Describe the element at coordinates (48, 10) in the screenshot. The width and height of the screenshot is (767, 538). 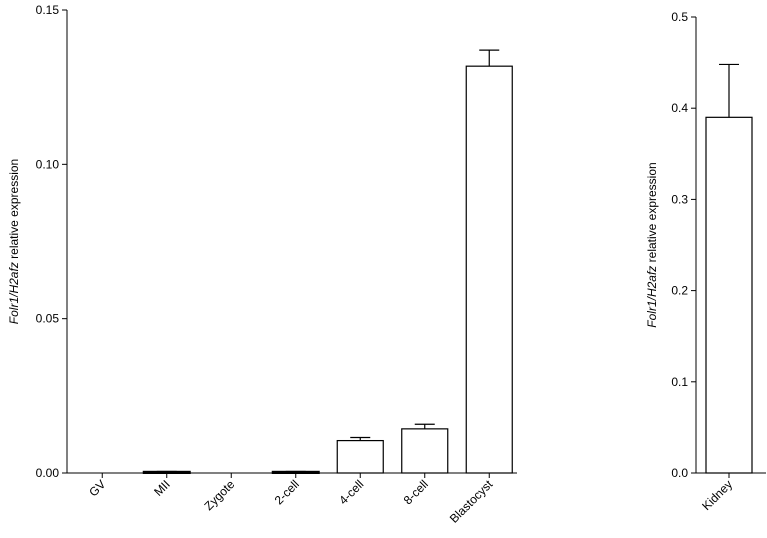
I see `y-tick-label: 0.15` at that location.